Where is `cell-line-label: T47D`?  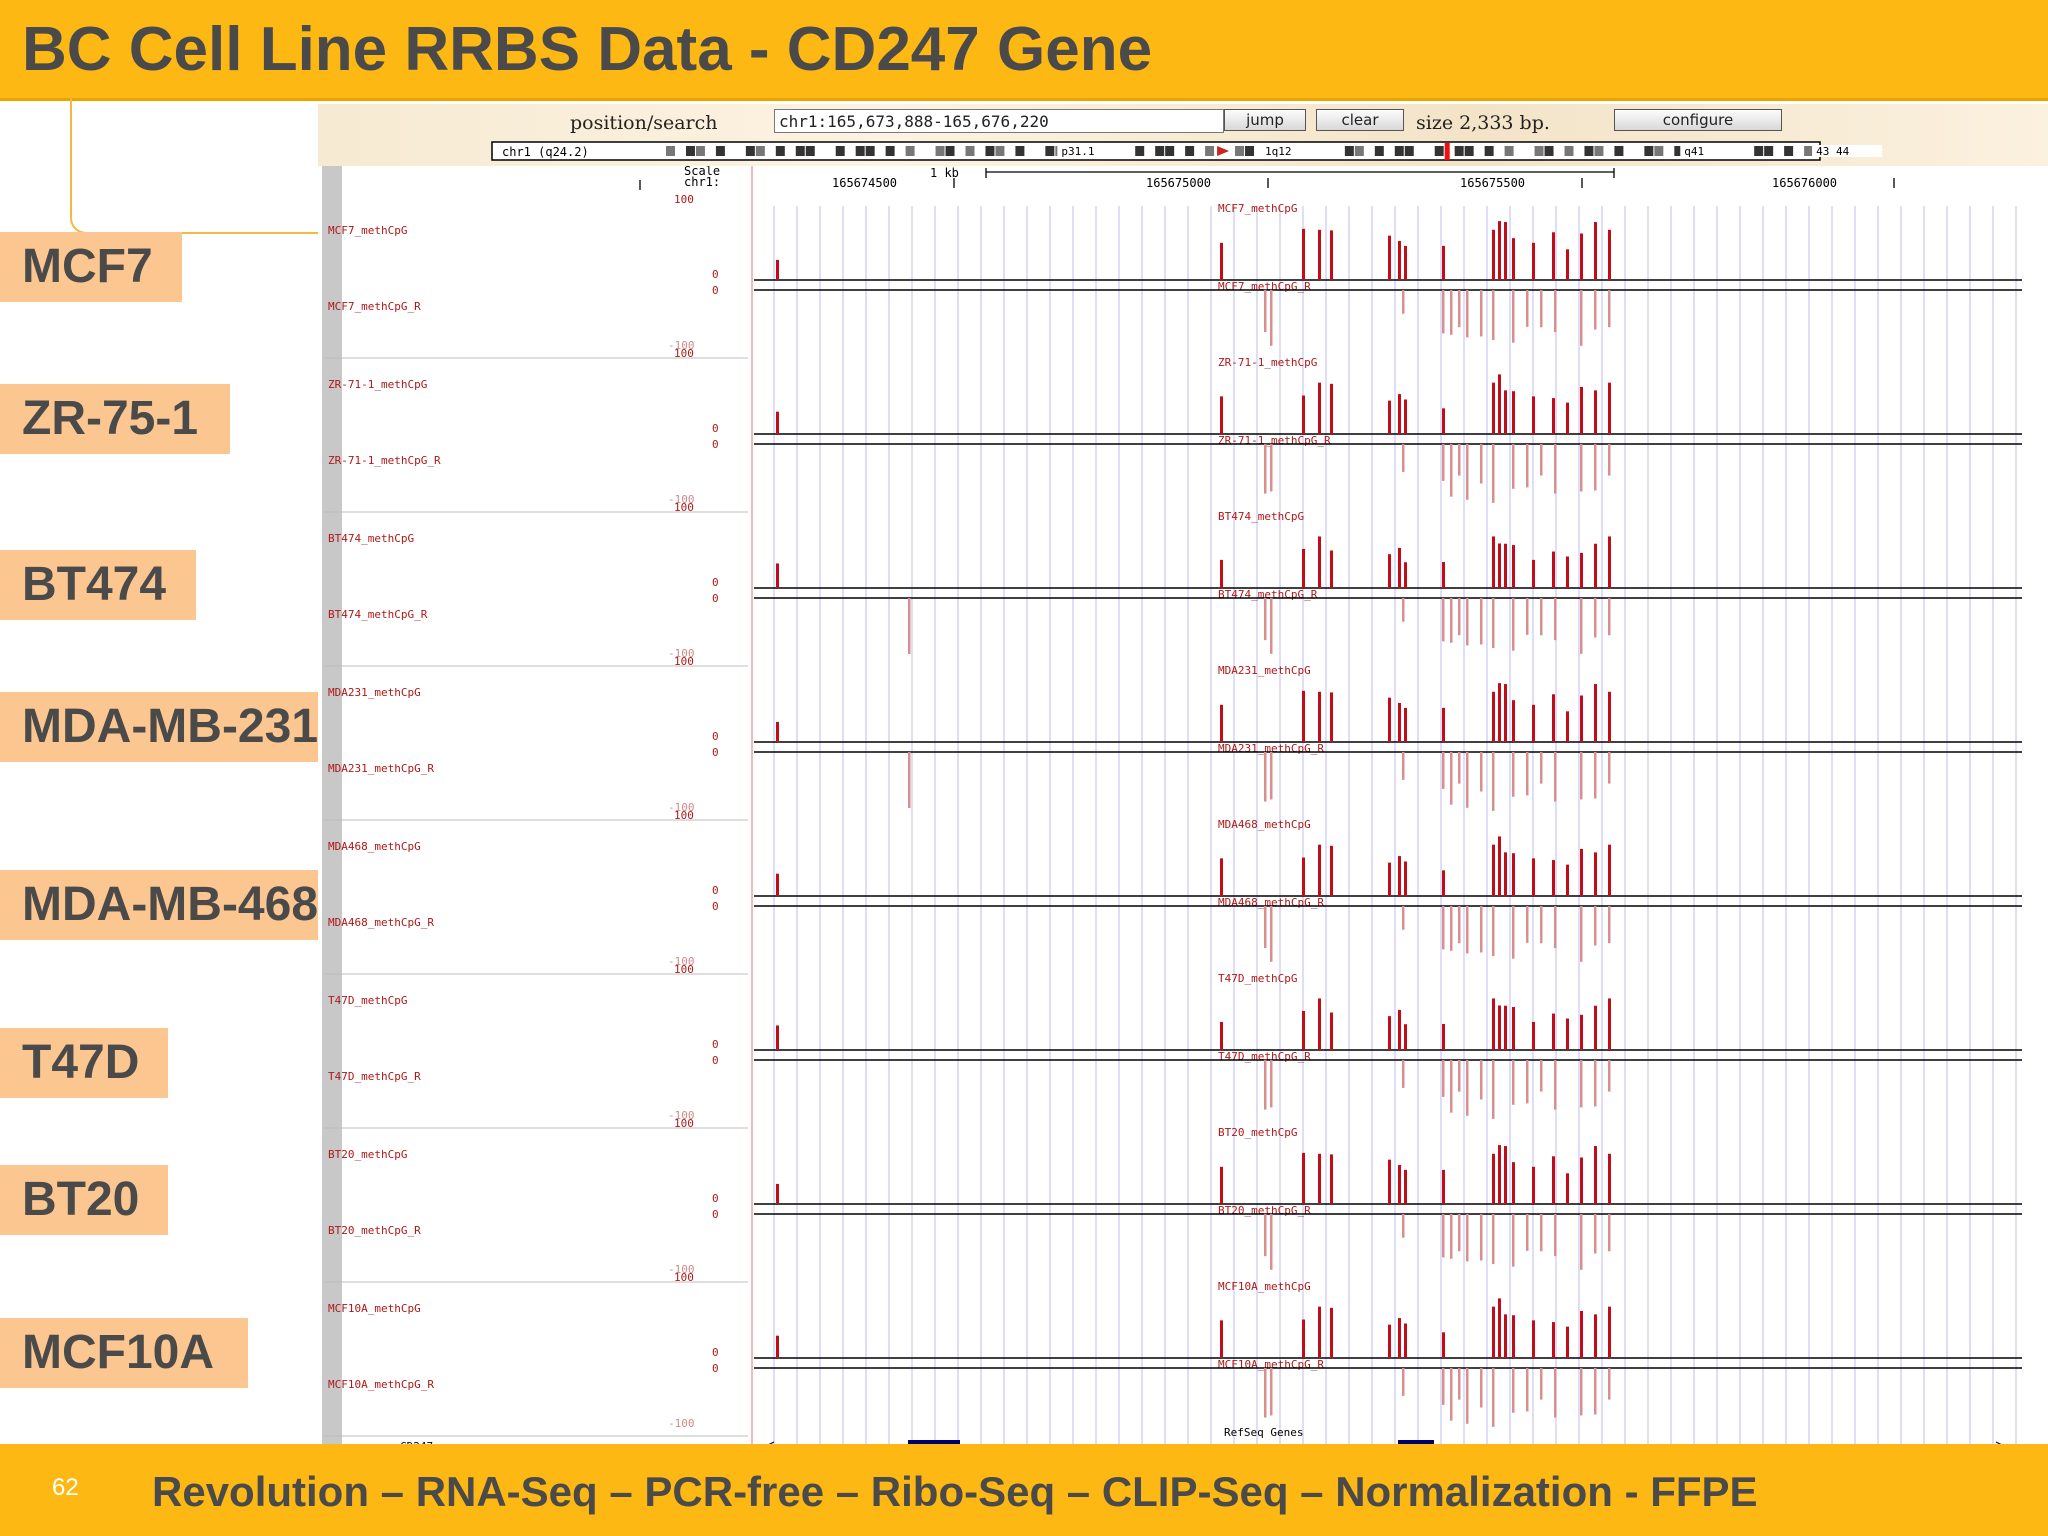
cell-line-label: T47D is located at coordinates (84, 1063).